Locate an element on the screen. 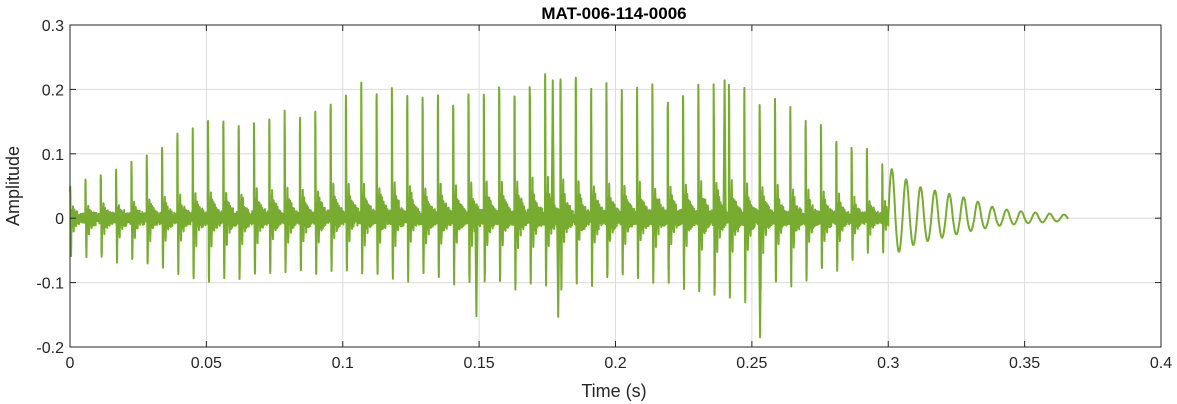 This screenshot has width=1177, height=404. x-axis-label: Time (s) is located at coordinates (613, 391).